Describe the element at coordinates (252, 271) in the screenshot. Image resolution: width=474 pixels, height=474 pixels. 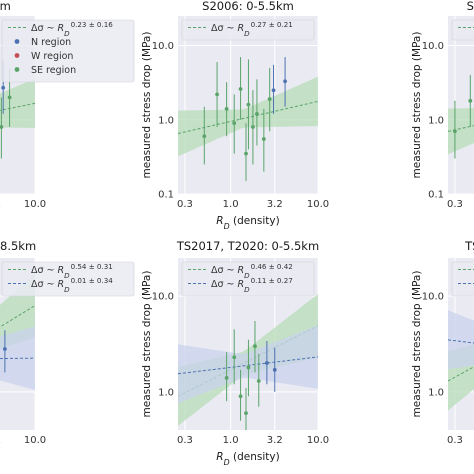
I see `legend-entry: Δσ ~ RD0.46 ± 0.42` at that location.